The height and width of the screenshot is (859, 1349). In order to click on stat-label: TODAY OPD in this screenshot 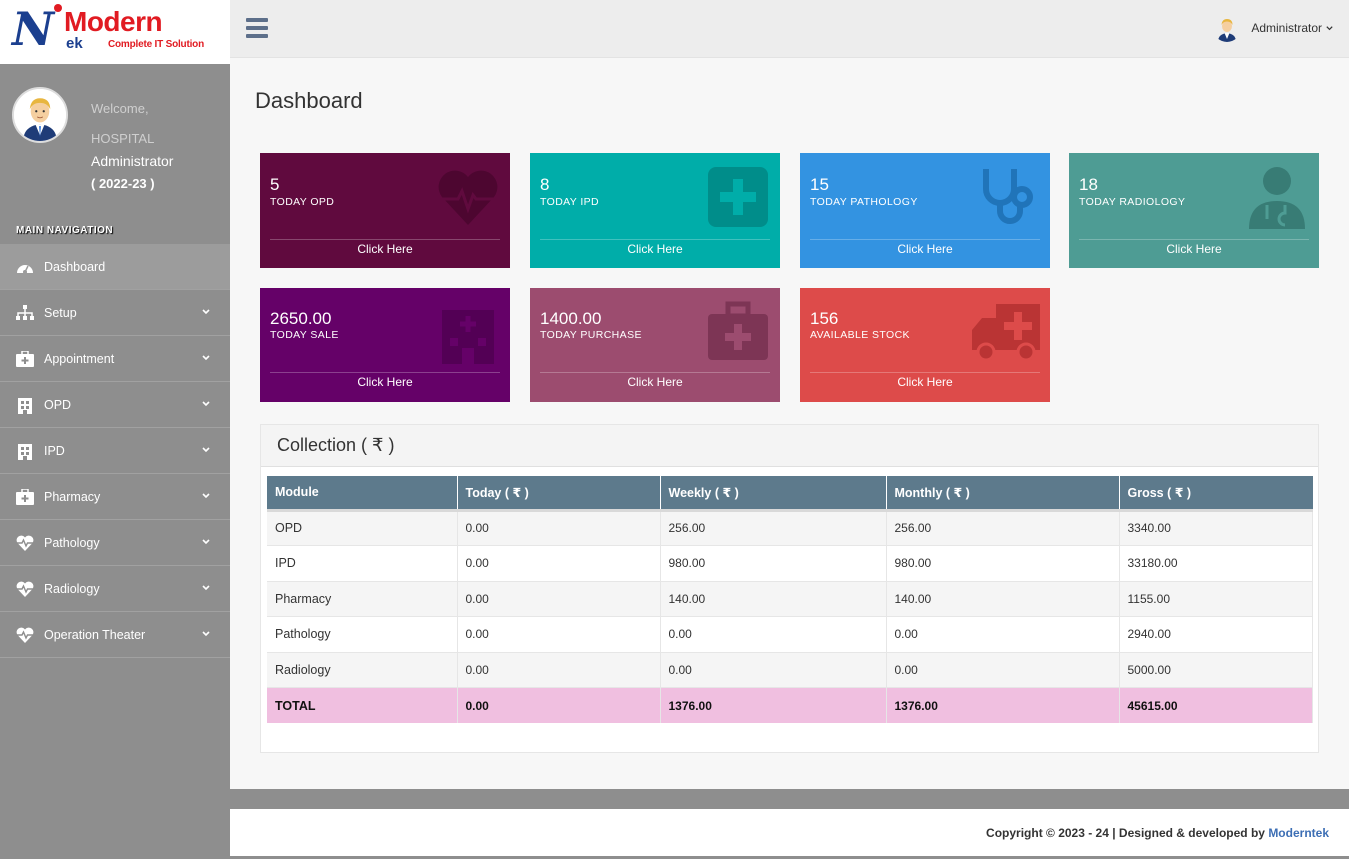, I will do `click(302, 202)`.